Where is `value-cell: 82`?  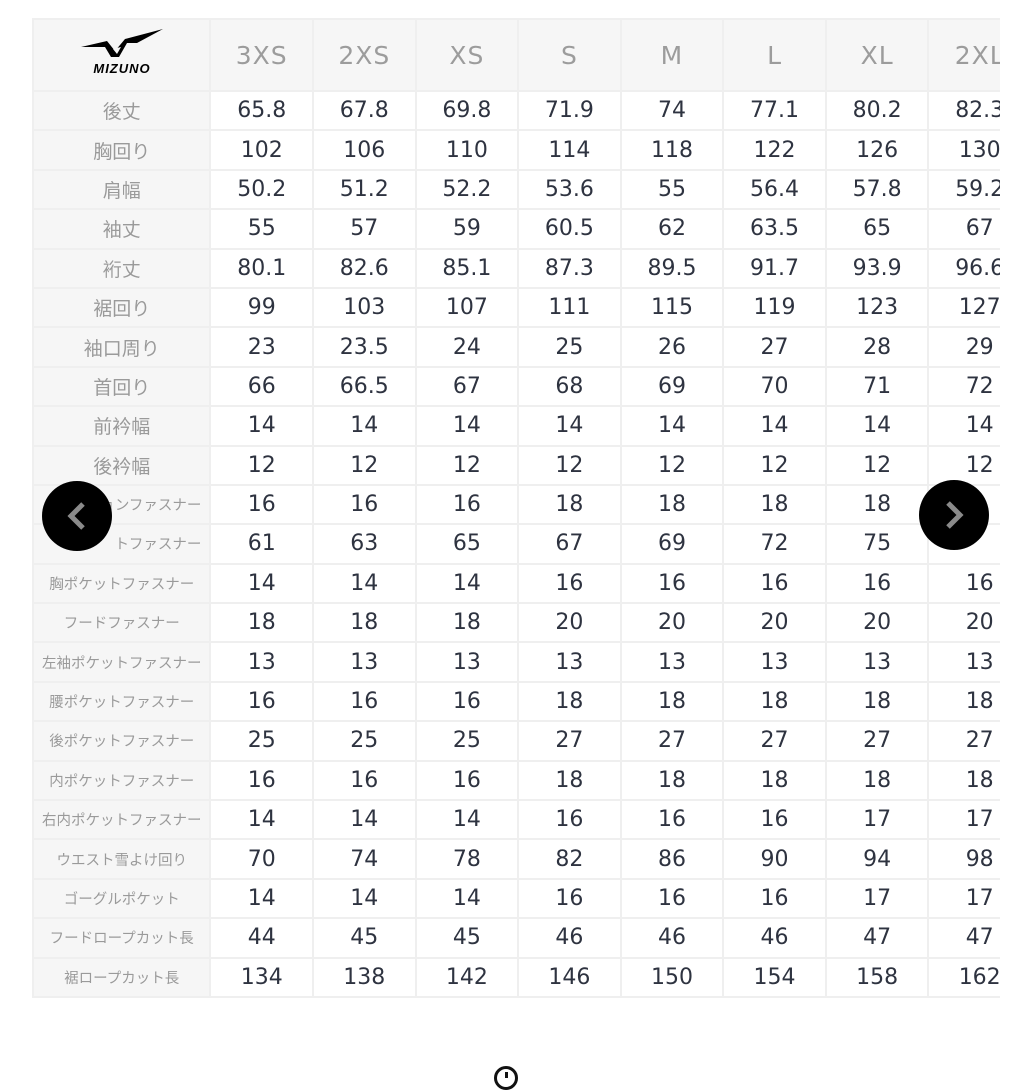 value-cell: 82 is located at coordinates (569, 859).